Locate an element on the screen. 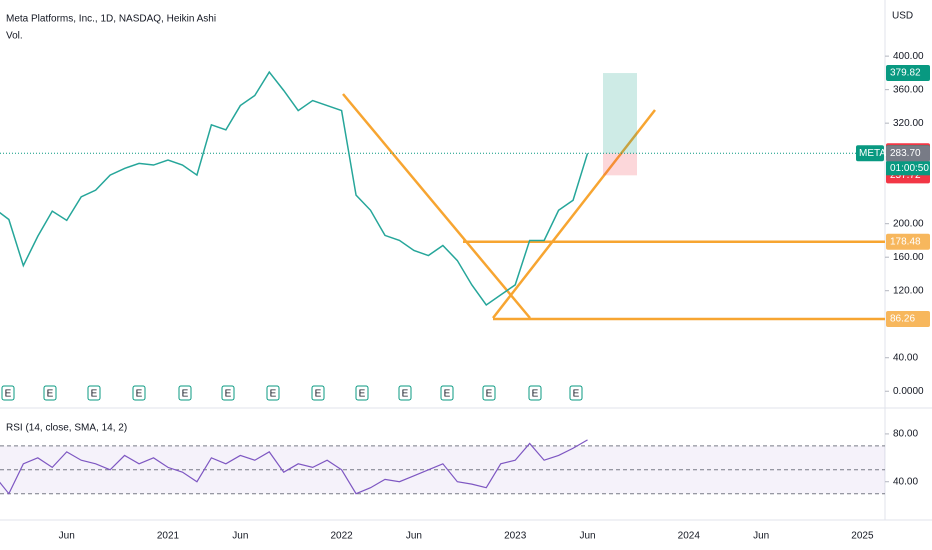 This screenshot has width=932, height=550. x-tick-label: 2022 is located at coordinates (341, 536).